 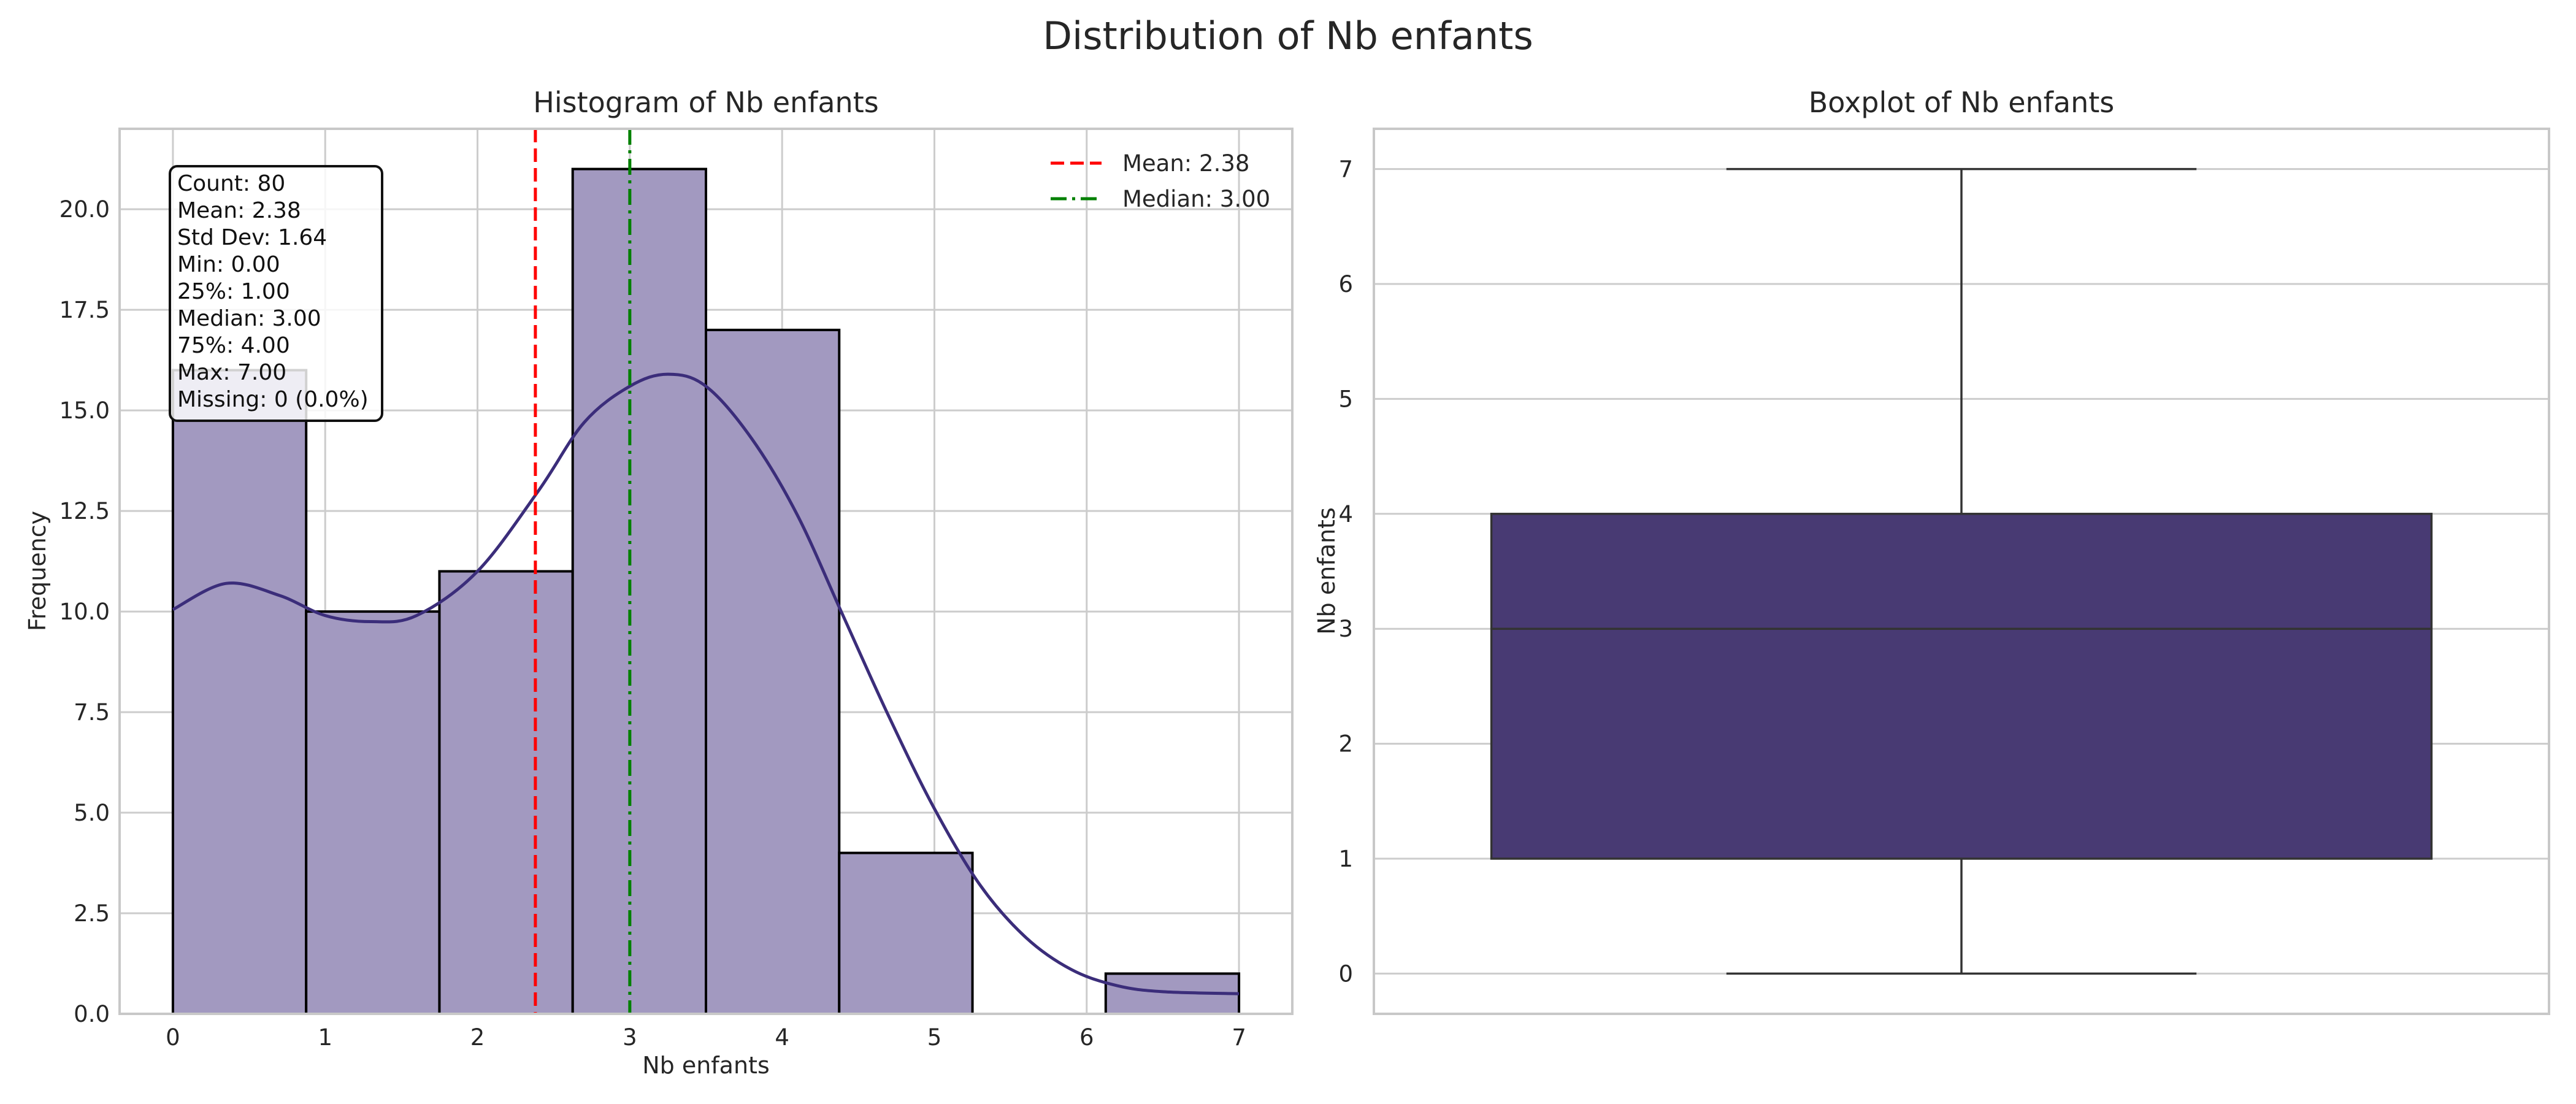 I want to click on x-tick-label: 3, so click(x=630, y=1037).